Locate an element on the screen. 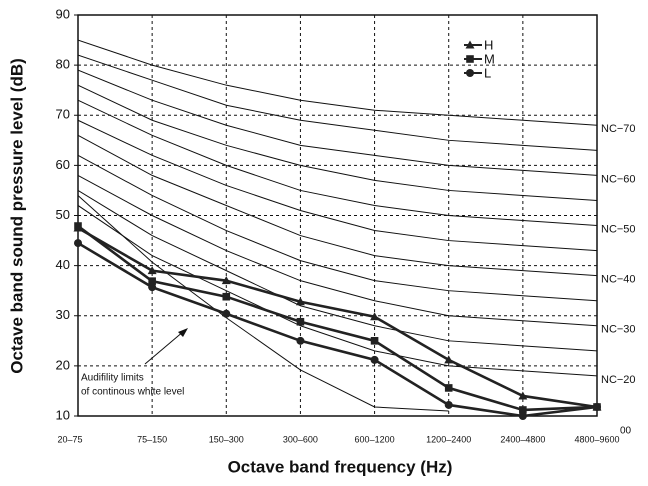  y-axis-title: Octave band sound pressure level (dB) is located at coordinates (16, 216).